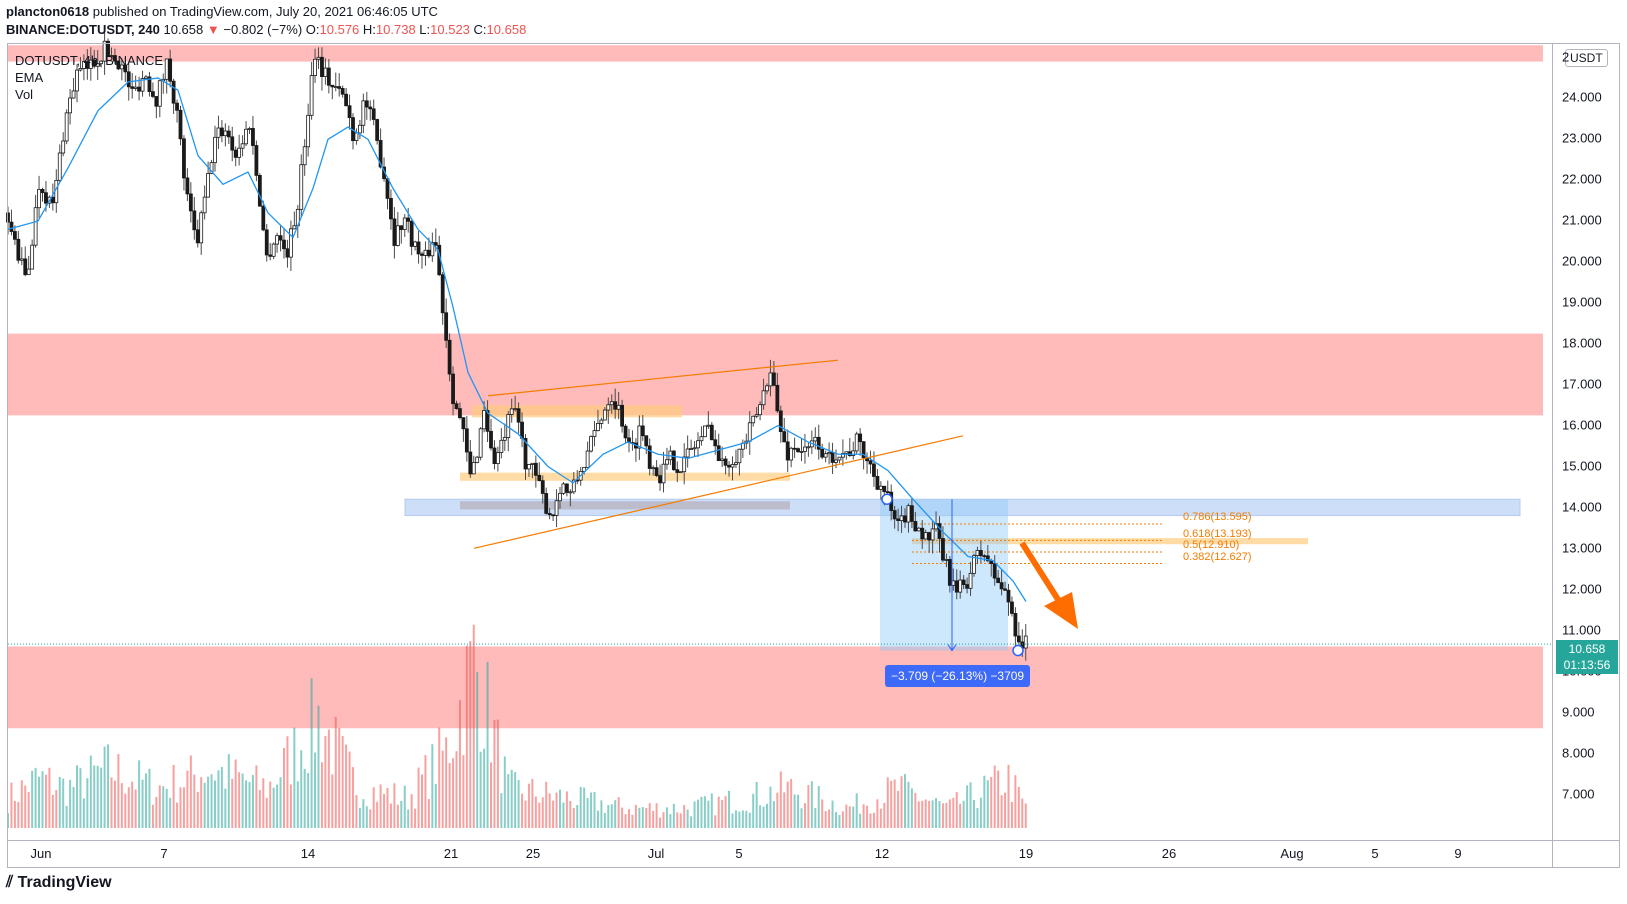 The height and width of the screenshot is (904, 1627). I want to click on ohlc-open: 10.576, so click(339, 29).